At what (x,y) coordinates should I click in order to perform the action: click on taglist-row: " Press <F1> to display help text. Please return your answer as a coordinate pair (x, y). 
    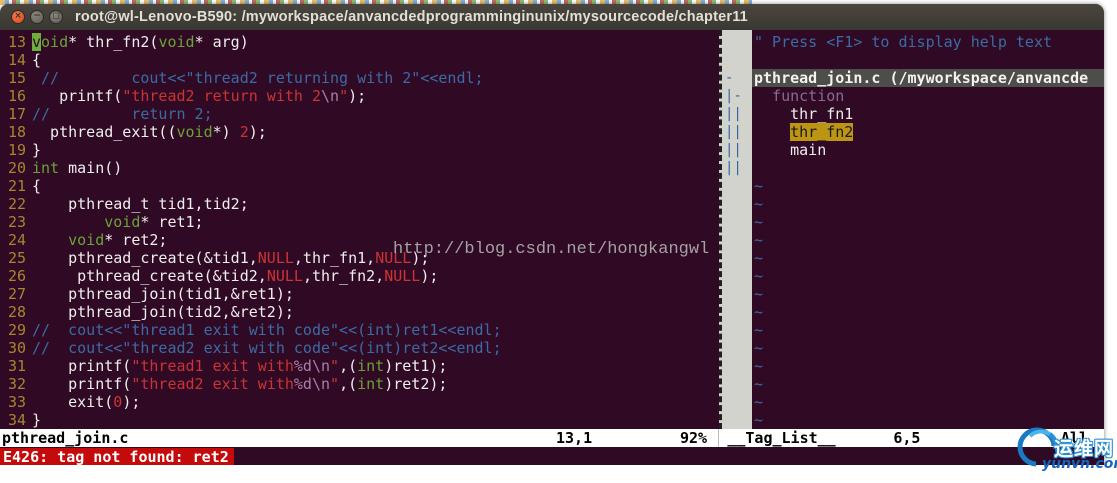
    Looking at the image, I should click on (928, 42).